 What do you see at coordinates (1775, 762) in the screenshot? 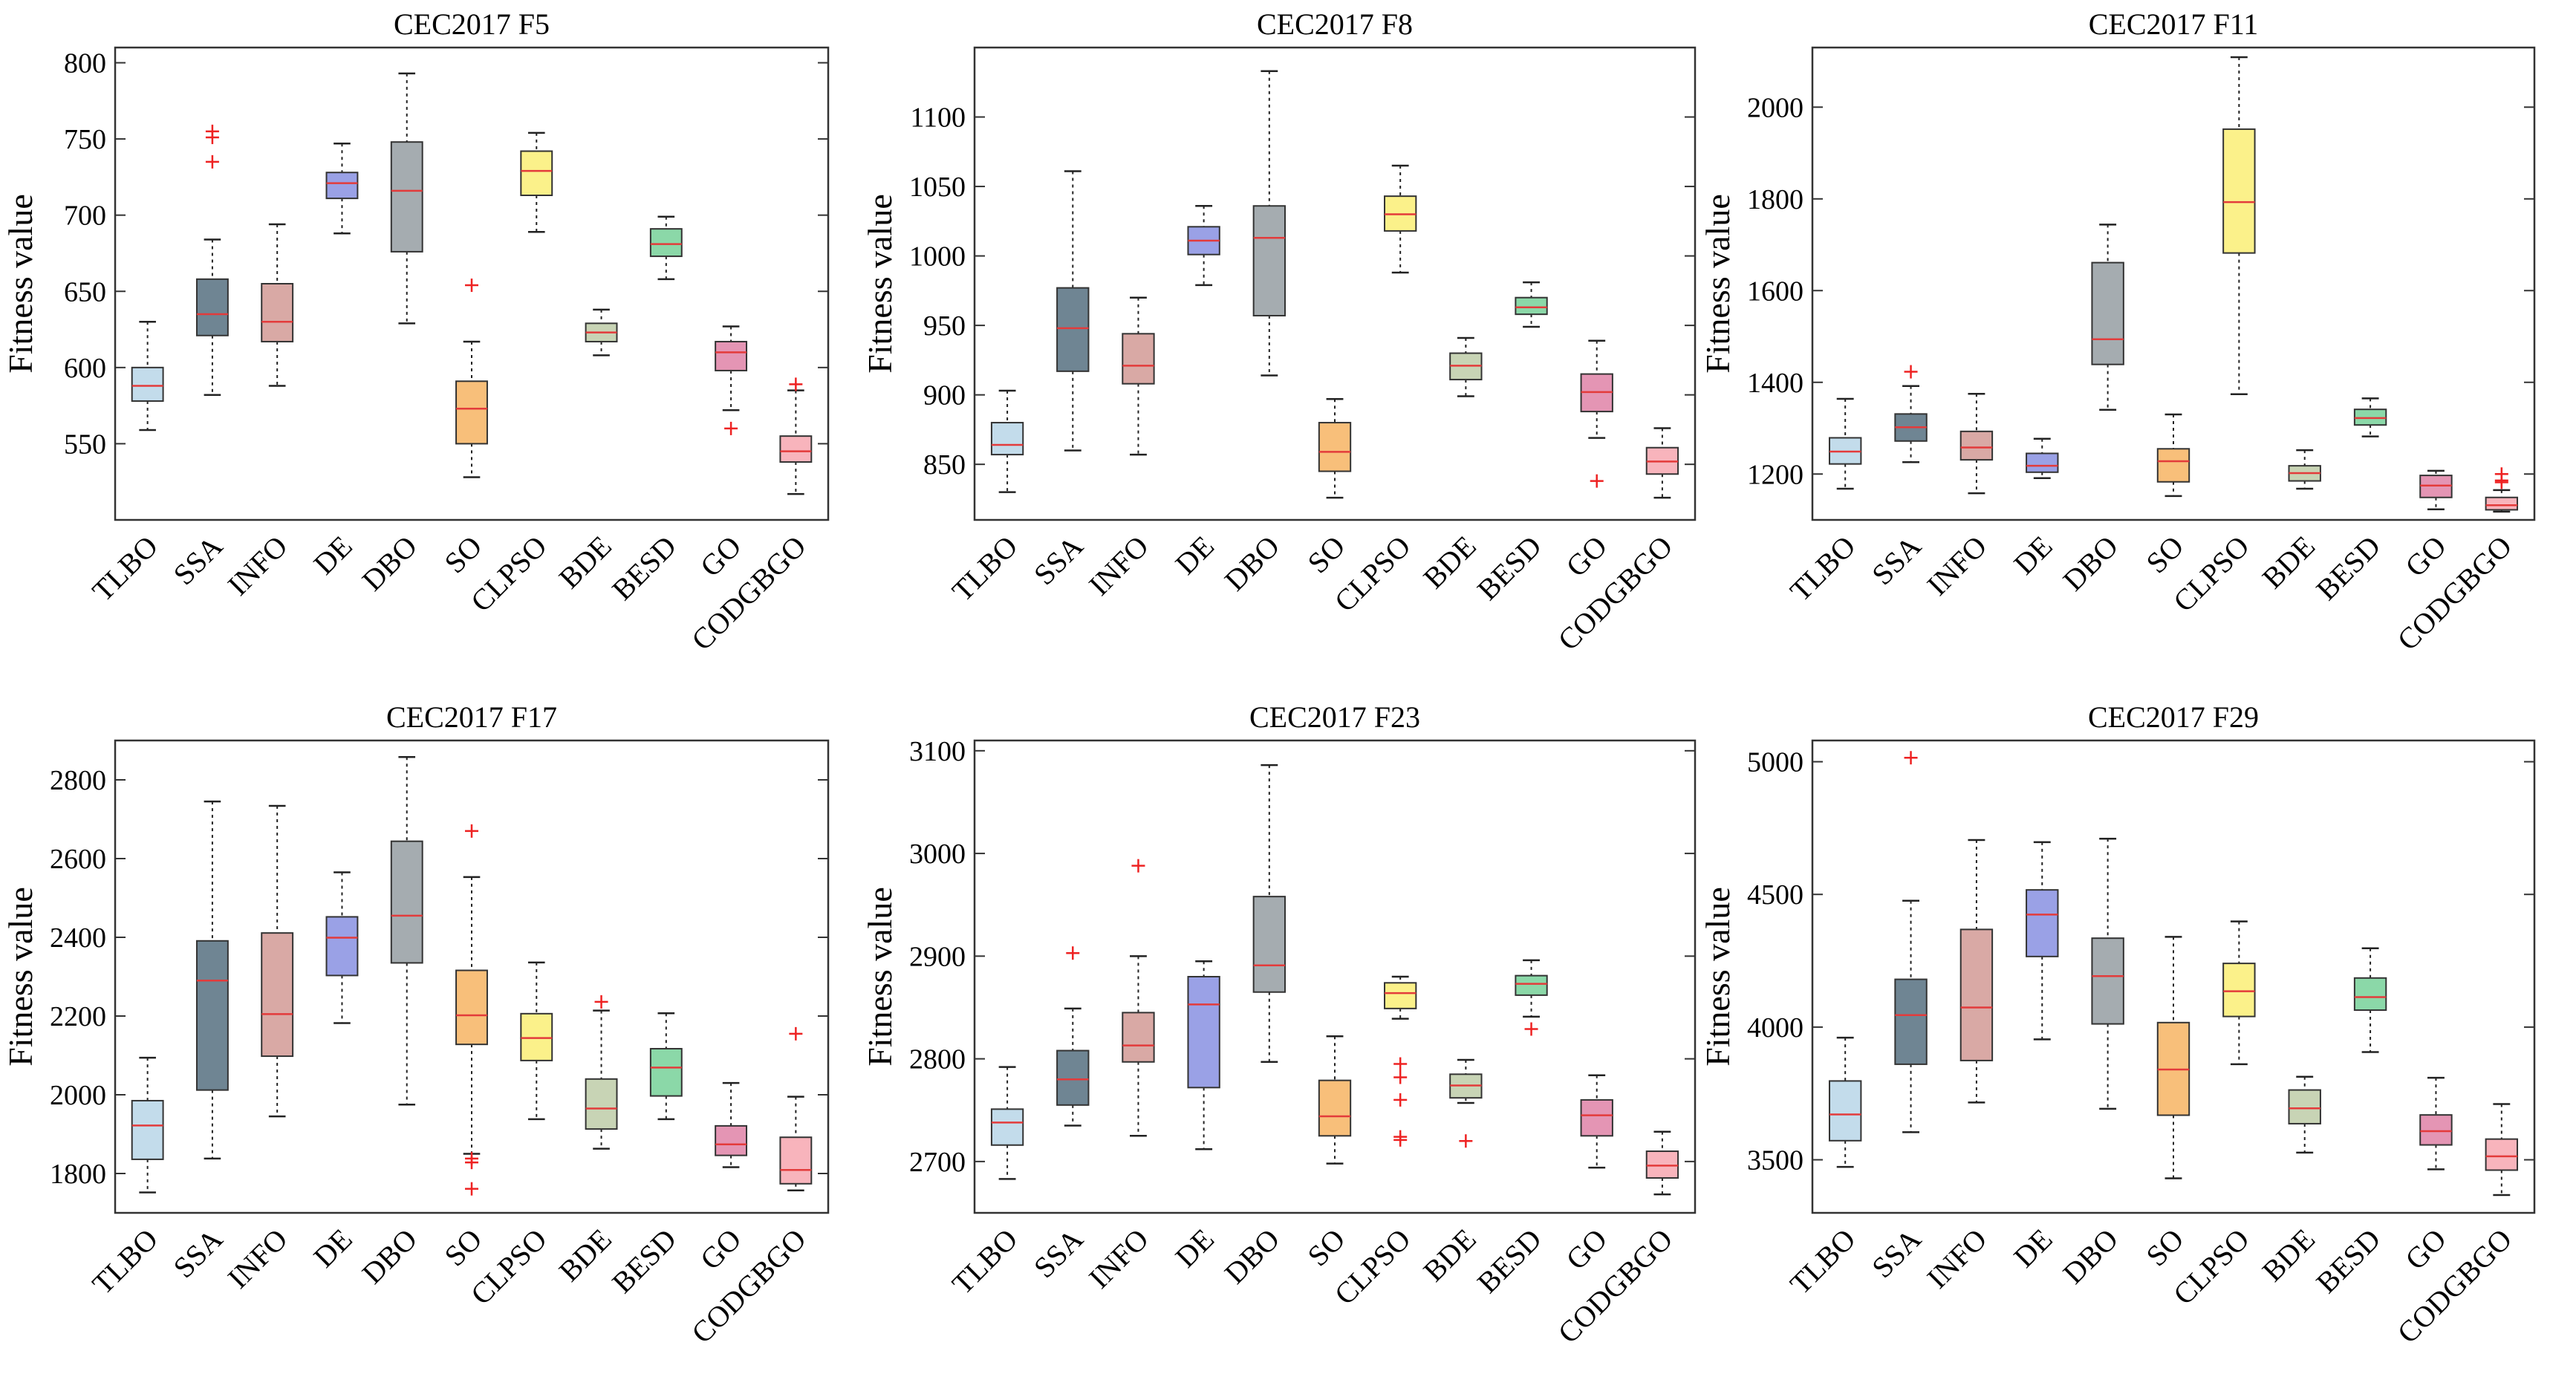
I see `y-tick-label: 5000` at bounding box center [1775, 762].